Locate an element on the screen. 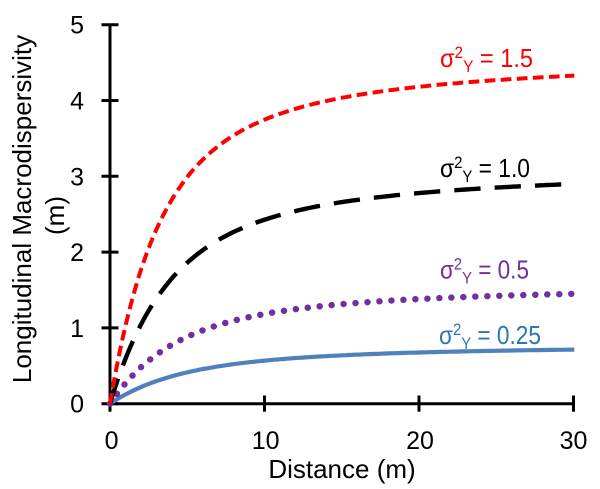 Image resolution: width=600 pixels, height=489 pixels. svg-text:σ2Y = 1.0: σ2 Y = 1.0 is located at coordinates (485, 169).